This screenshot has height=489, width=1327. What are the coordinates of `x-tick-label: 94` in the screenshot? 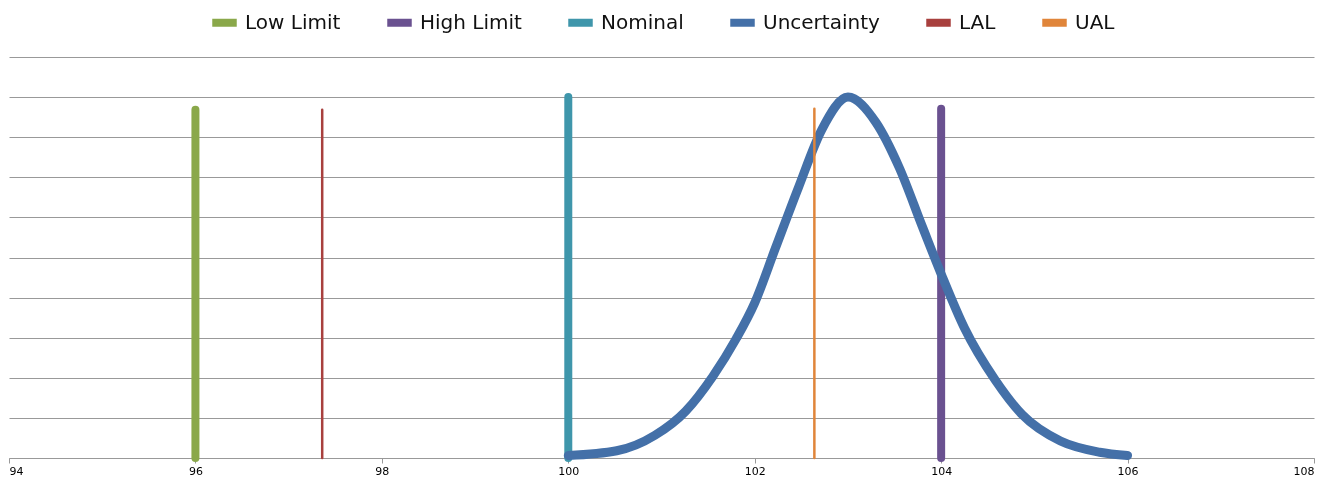 It's located at (16, 471).